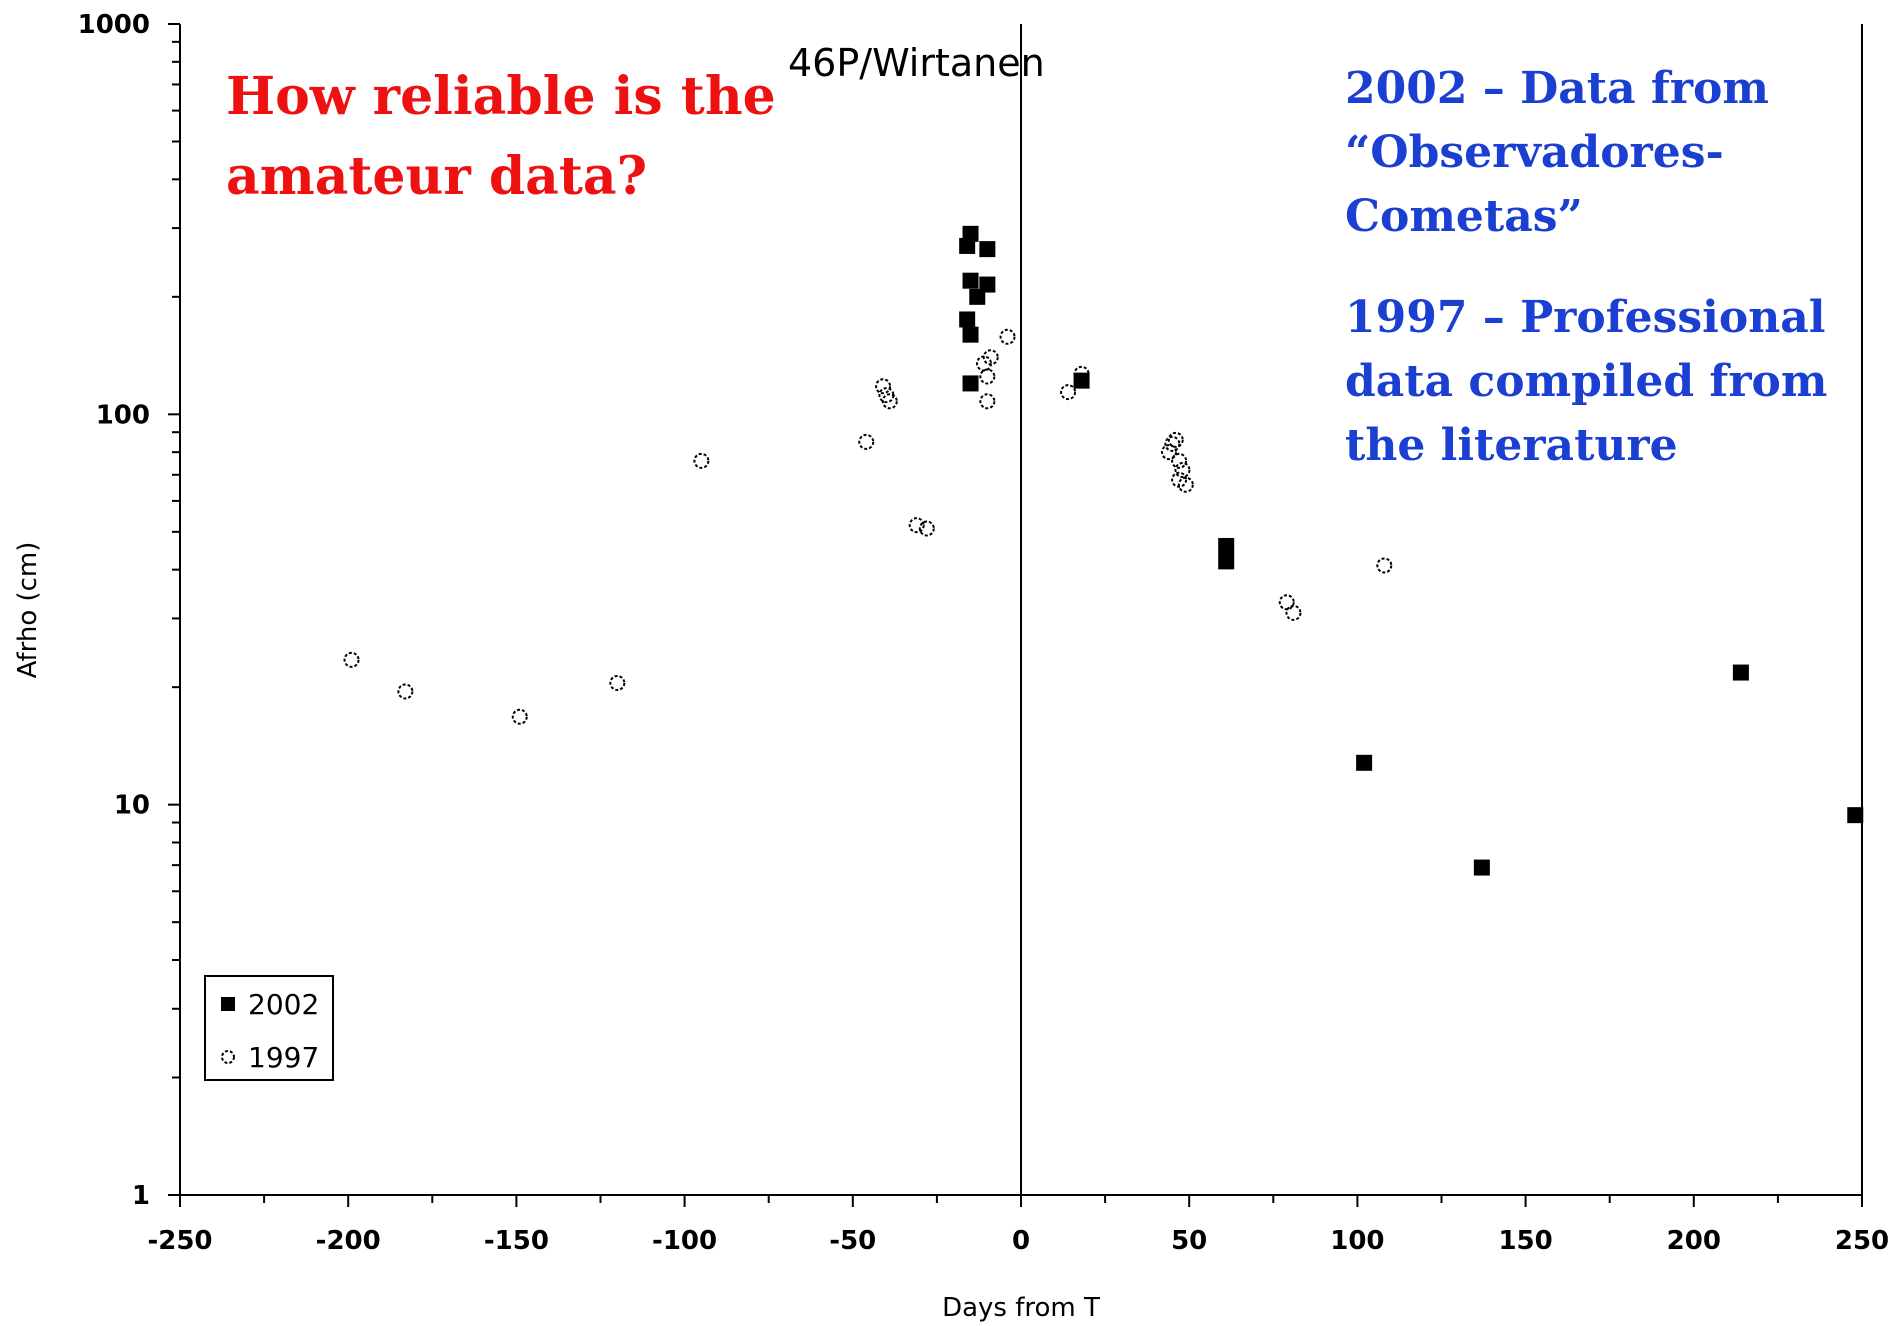 The width and height of the screenshot is (1893, 1326). Describe the element at coordinates (228, 1004) in the screenshot. I see `legend-marker-2002` at that location.